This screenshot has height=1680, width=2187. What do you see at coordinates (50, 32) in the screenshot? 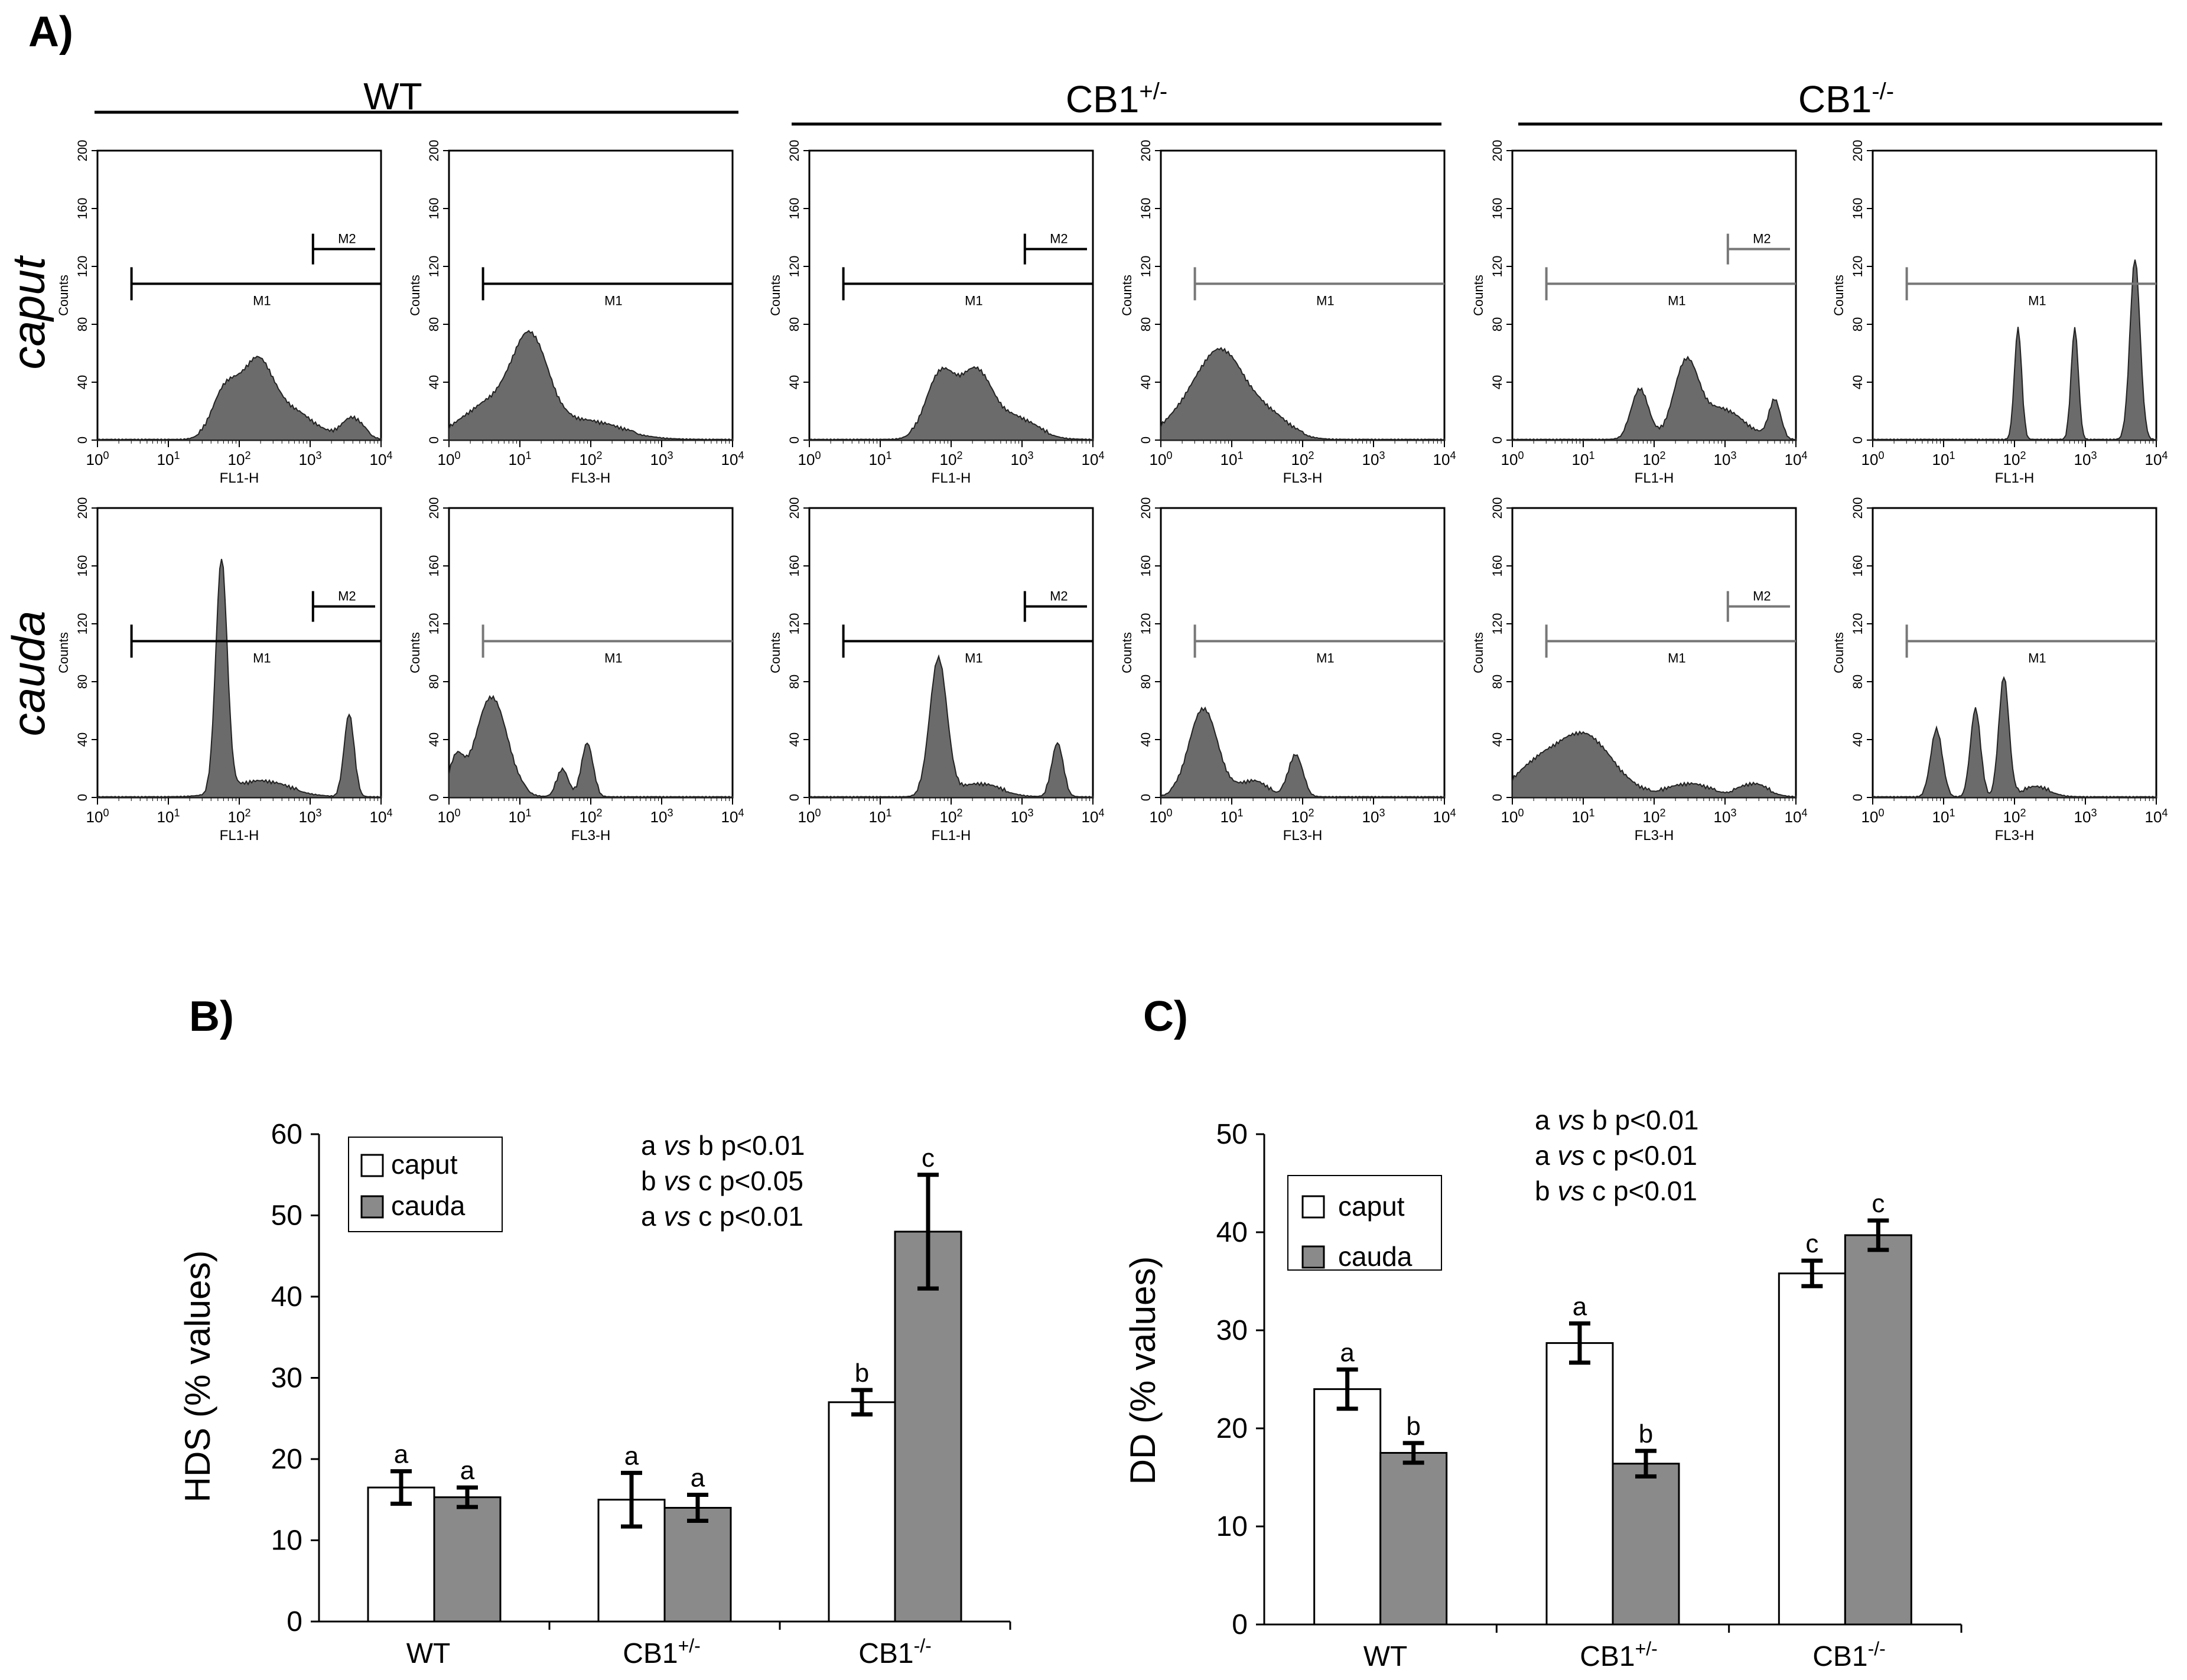
I see `panel-label-a: A)` at bounding box center [50, 32].